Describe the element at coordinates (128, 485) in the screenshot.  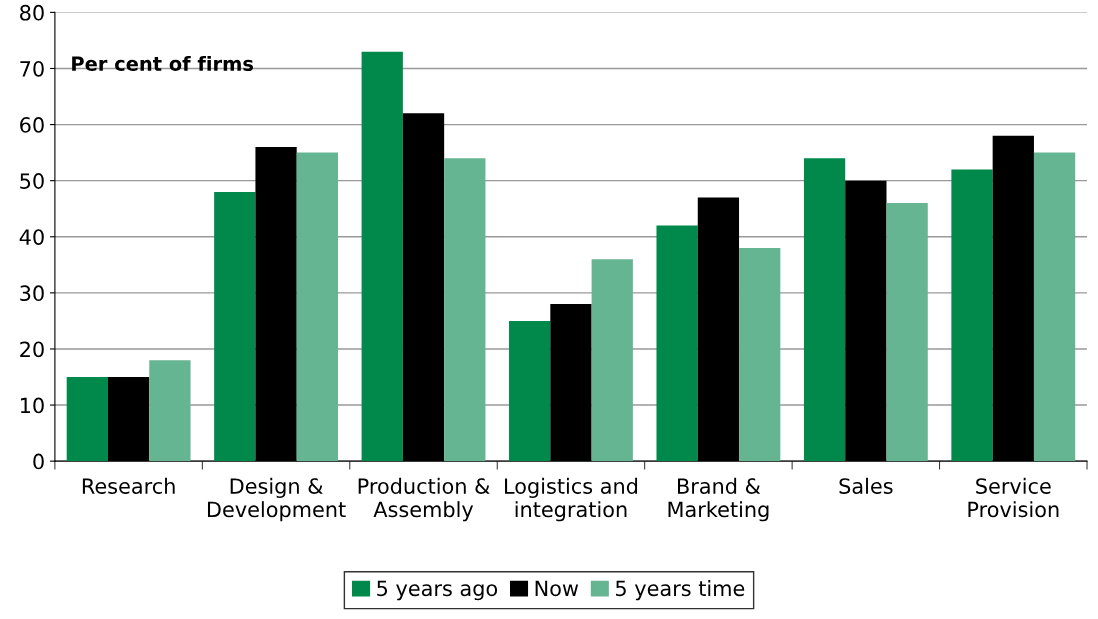
I see `x-tick-label: Research` at that location.